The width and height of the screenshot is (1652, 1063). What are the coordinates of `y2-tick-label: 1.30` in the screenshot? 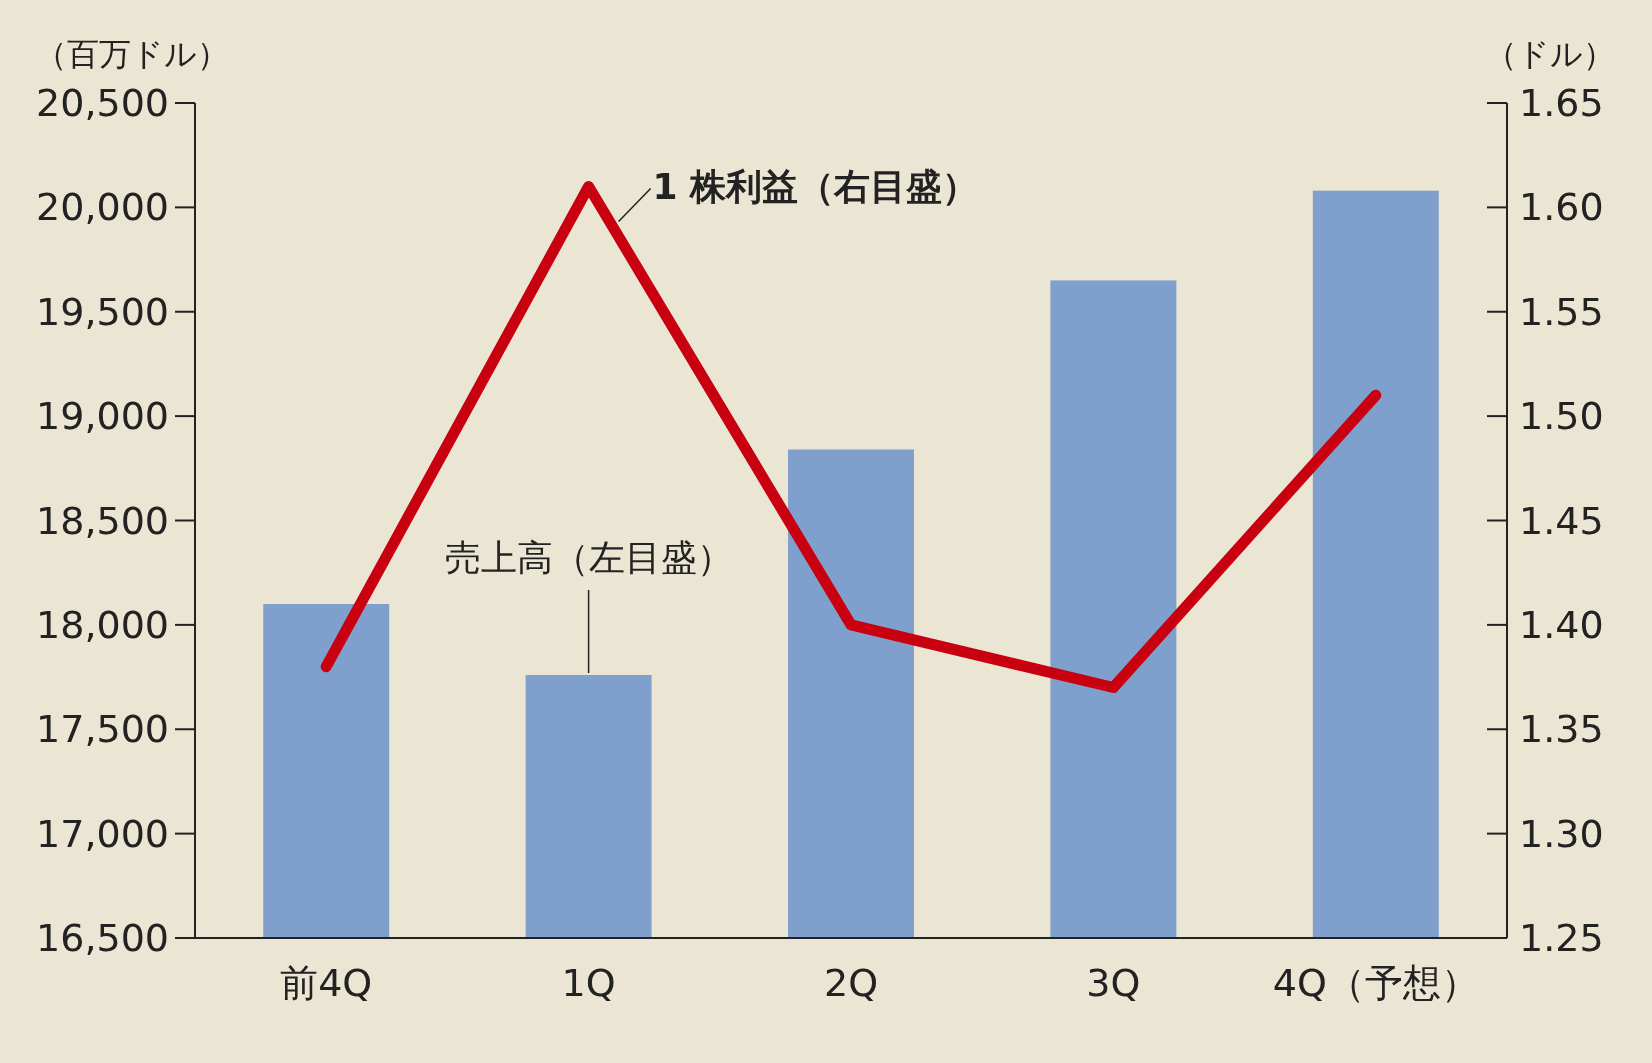 It's located at (1561, 833).